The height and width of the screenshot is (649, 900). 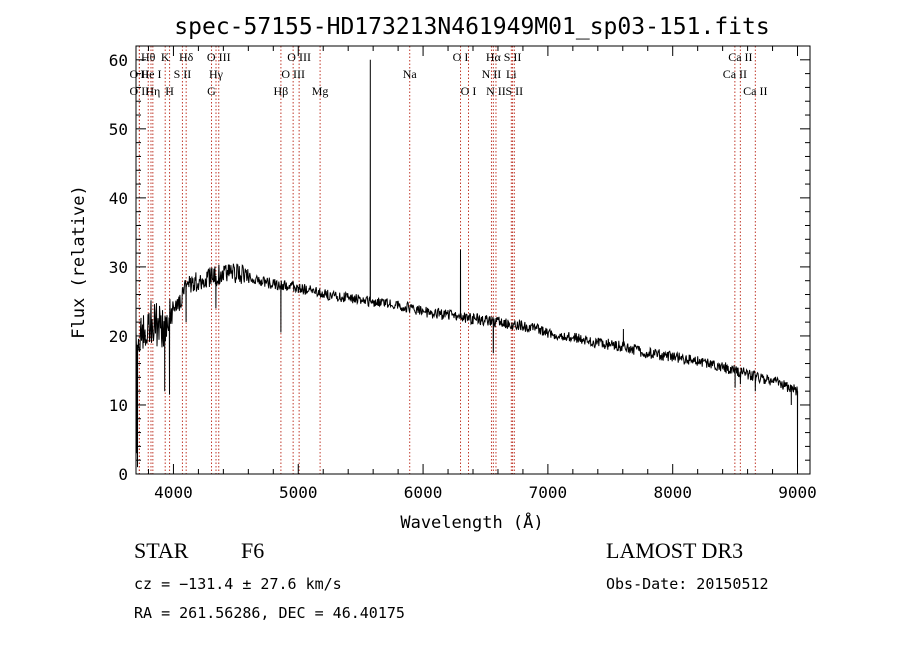 I want to click on y-tick-label: 60, so click(x=118, y=60).